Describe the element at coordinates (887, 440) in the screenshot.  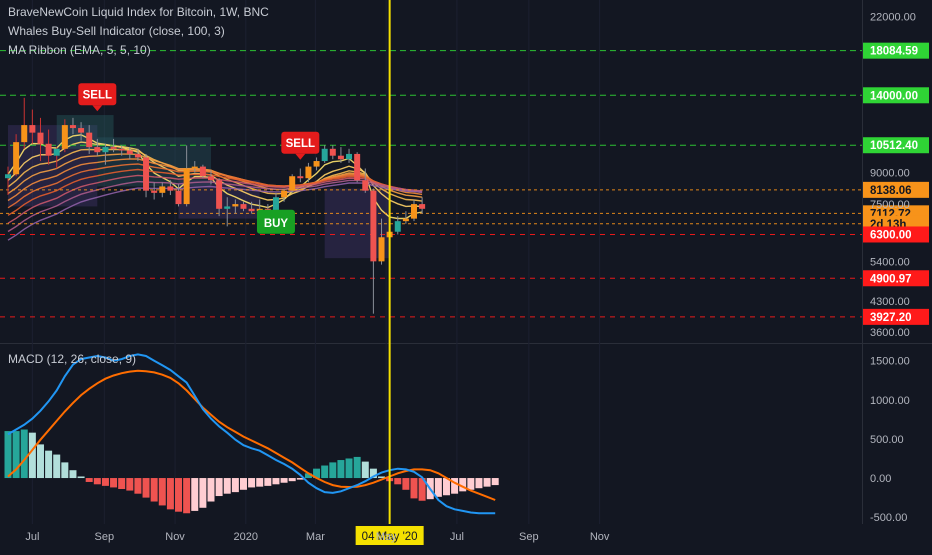
I see `macd-y-tick-label: 500.00` at that location.